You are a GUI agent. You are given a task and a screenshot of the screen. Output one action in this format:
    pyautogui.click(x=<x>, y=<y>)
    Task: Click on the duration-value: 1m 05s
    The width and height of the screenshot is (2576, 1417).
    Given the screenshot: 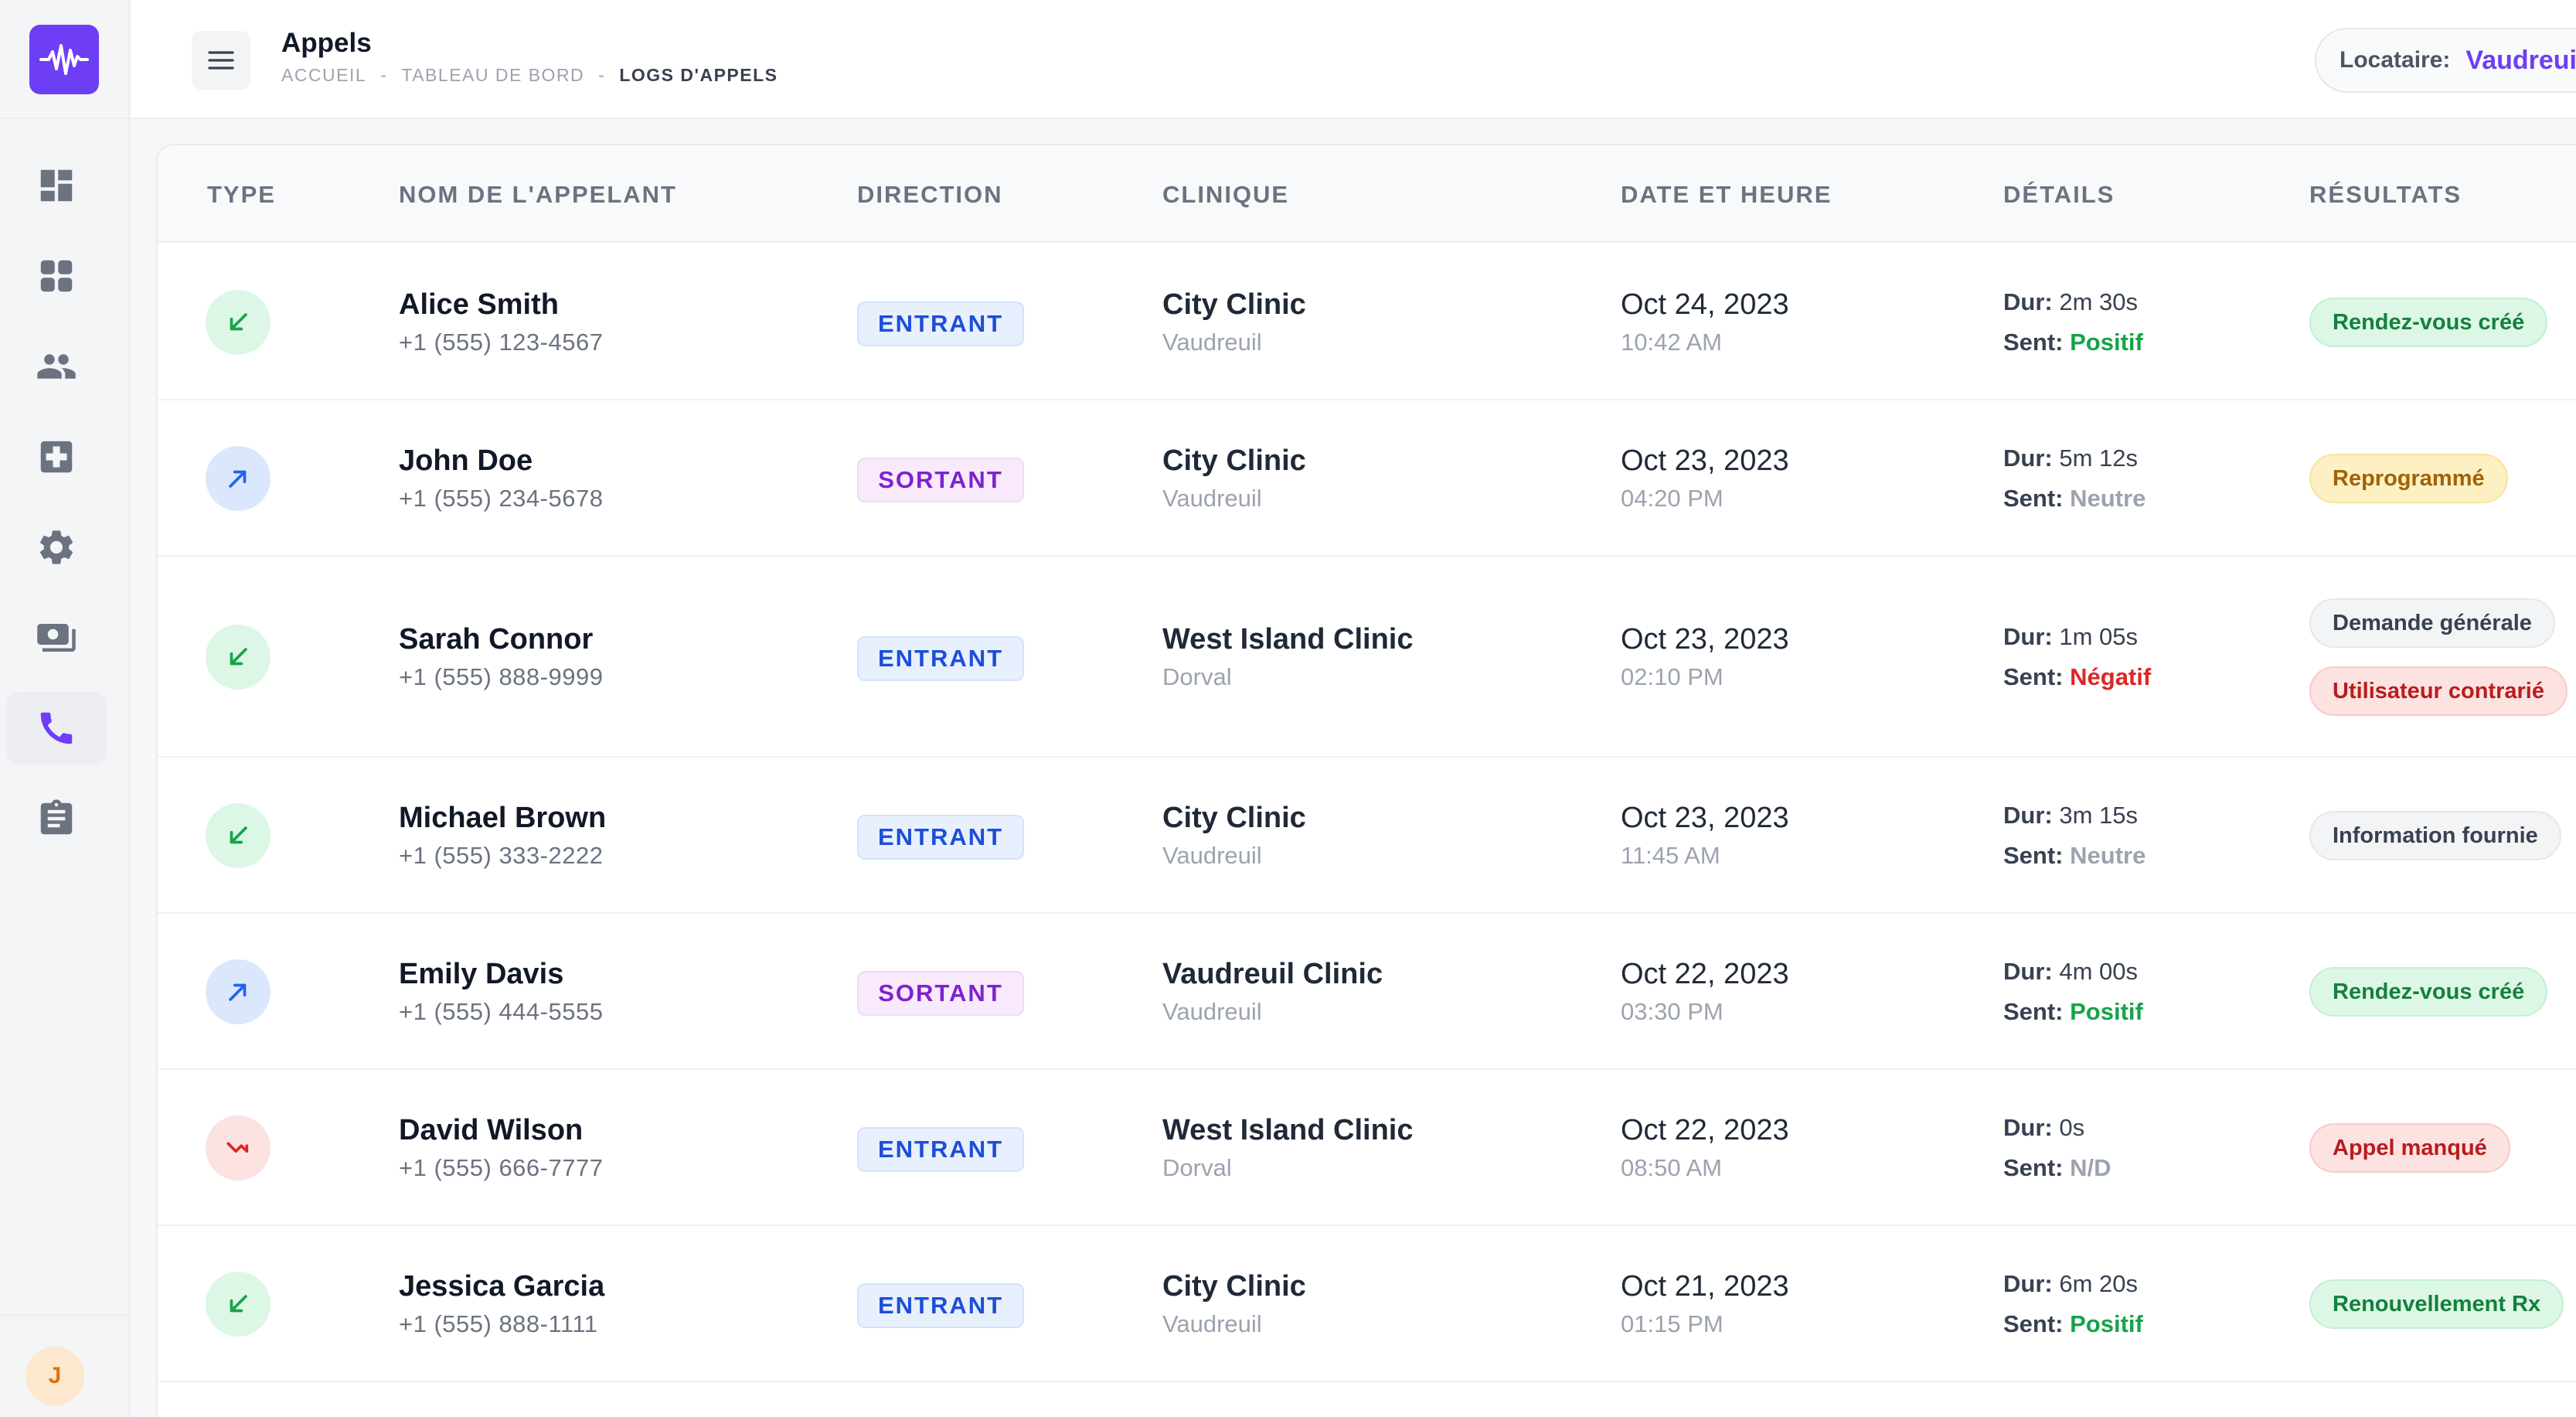 What is the action you would take?
    pyautogui.click(x=2099, y=636)
    